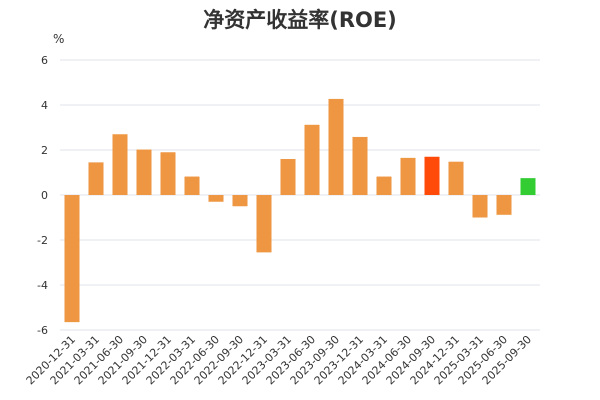  I want to click on y-tick-label: 0, so click(44, 195).